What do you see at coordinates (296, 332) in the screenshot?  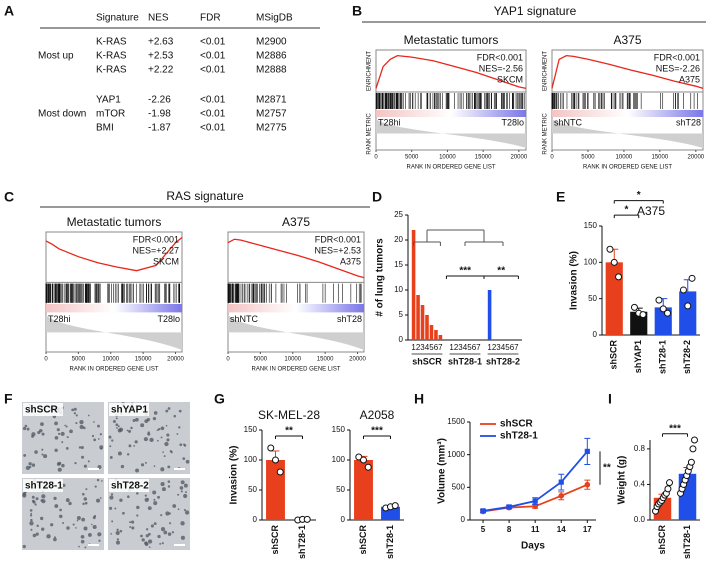 I see `rank-metric-area` at bounding box center [296, 332].